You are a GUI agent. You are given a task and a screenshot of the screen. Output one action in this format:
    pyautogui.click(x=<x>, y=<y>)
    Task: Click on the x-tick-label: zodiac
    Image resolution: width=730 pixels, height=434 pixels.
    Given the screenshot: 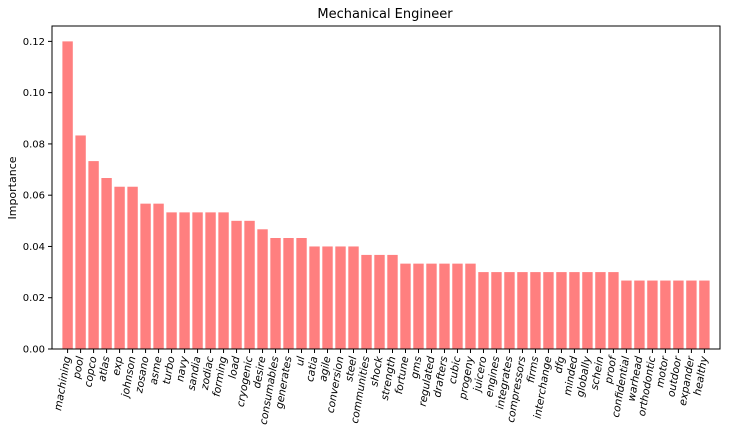 What is the action you would take?
    pyautogui.click(x=208, y=373)
    